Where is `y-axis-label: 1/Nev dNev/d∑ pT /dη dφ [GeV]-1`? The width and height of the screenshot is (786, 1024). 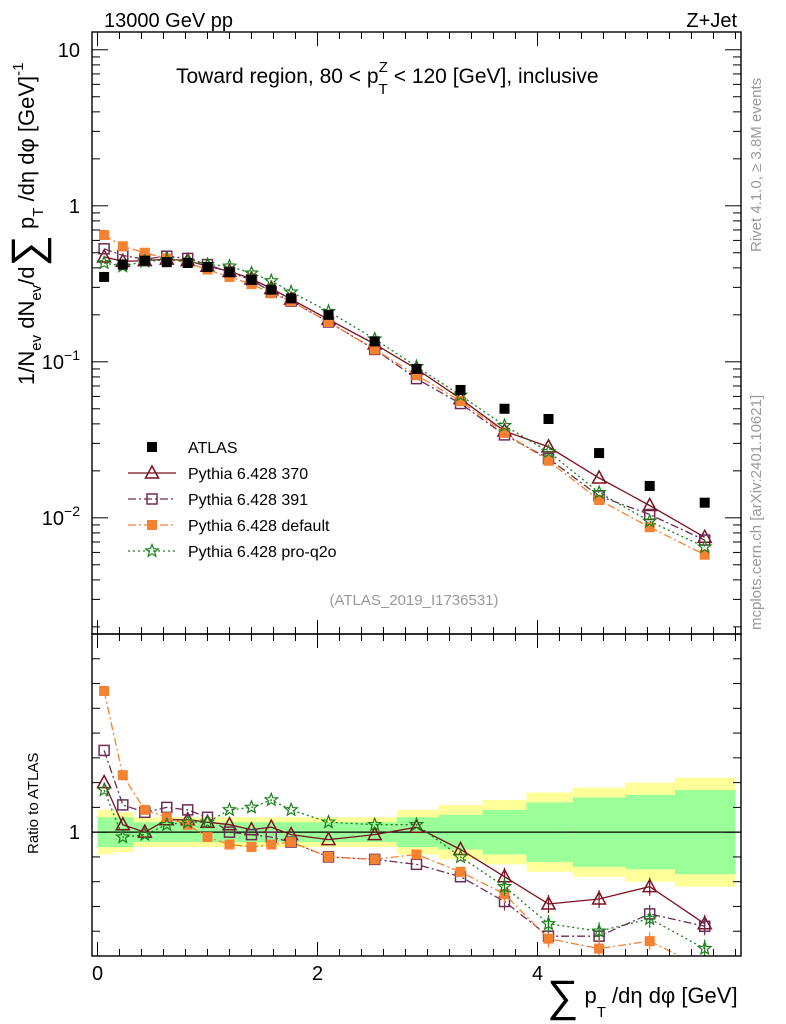 y-axis-label: 1/Nev dNev/d∑ pT /dη dφ [GeV]-1 is located at coordinates (27, 224).